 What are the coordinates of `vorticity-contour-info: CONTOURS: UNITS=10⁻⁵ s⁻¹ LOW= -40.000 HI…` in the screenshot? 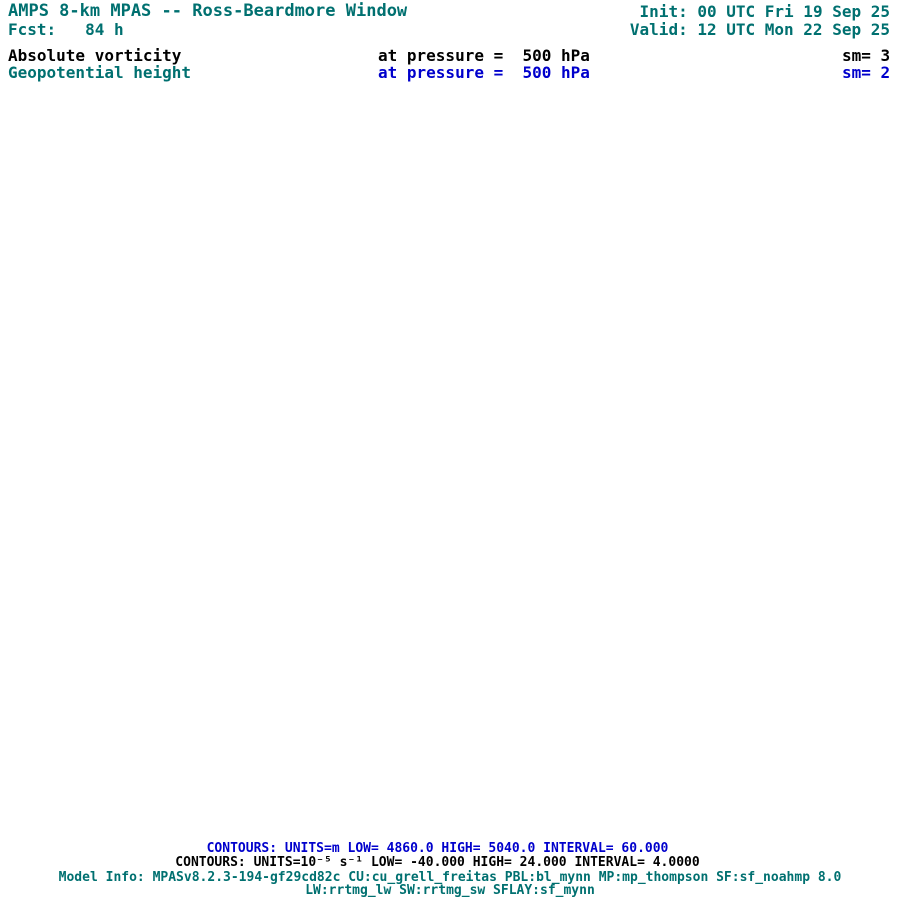 It's located at (437, 862).